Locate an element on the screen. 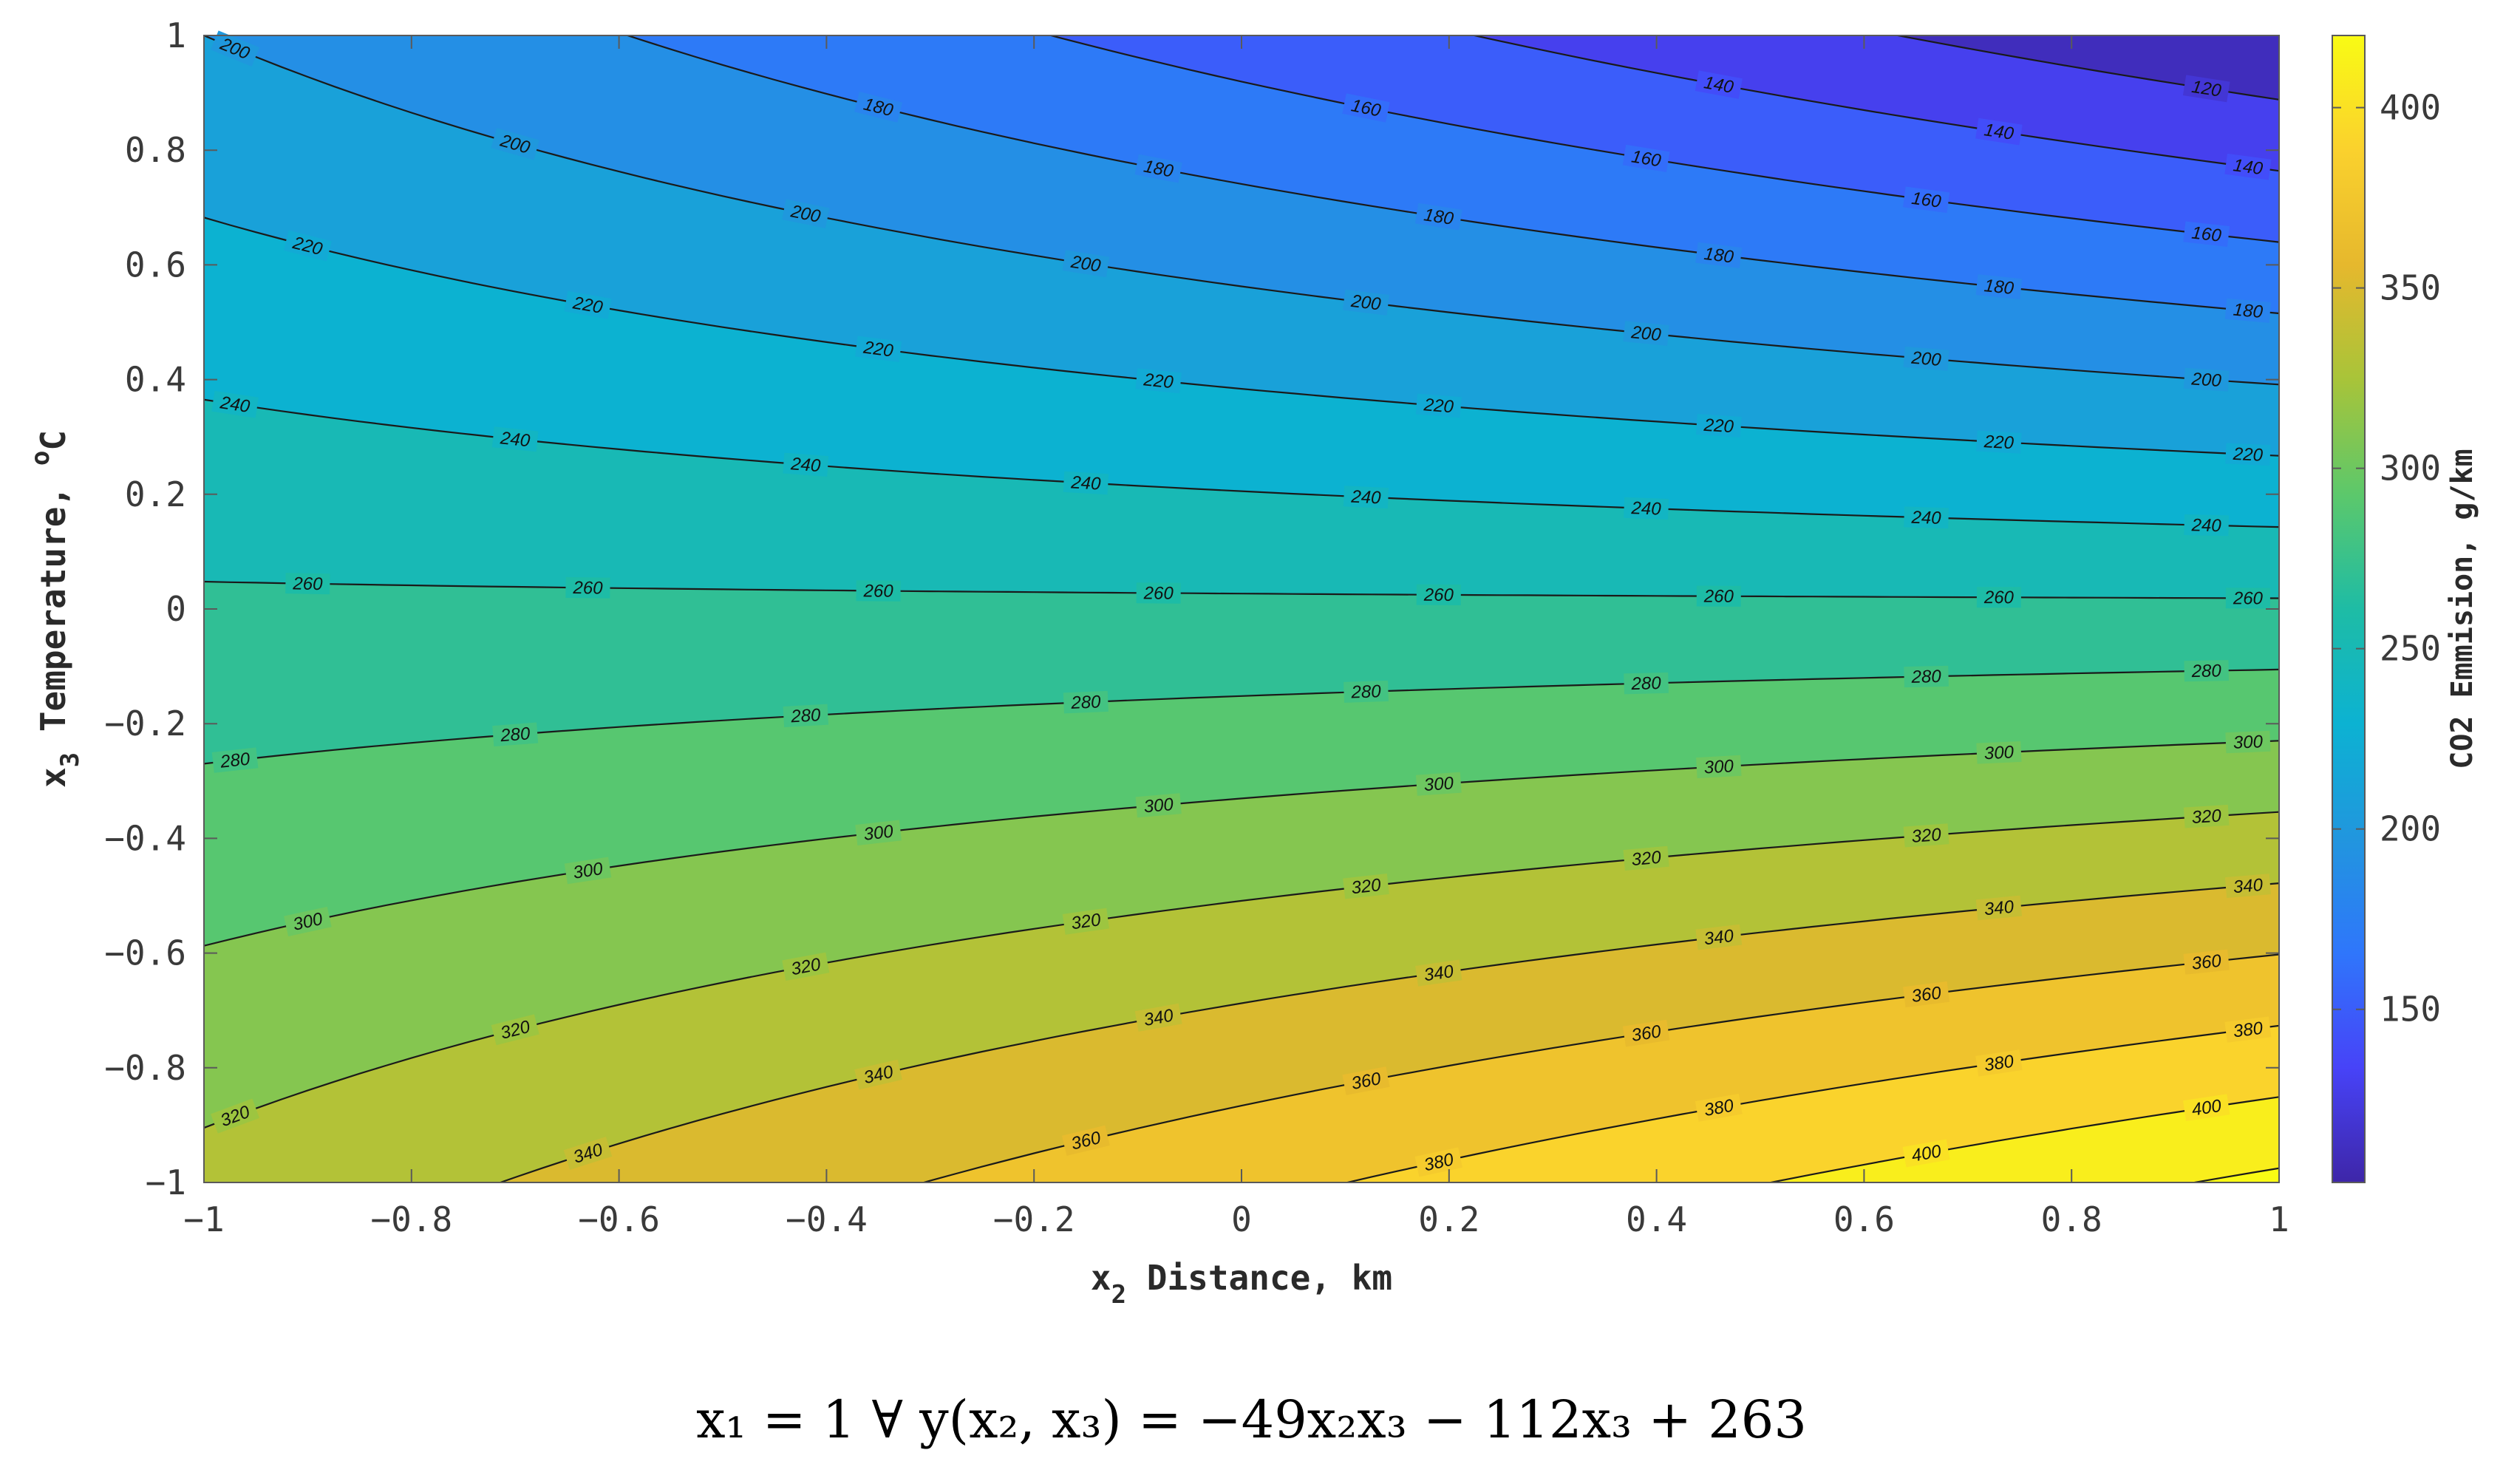  colorbar is located at coordinates (2349, 609).